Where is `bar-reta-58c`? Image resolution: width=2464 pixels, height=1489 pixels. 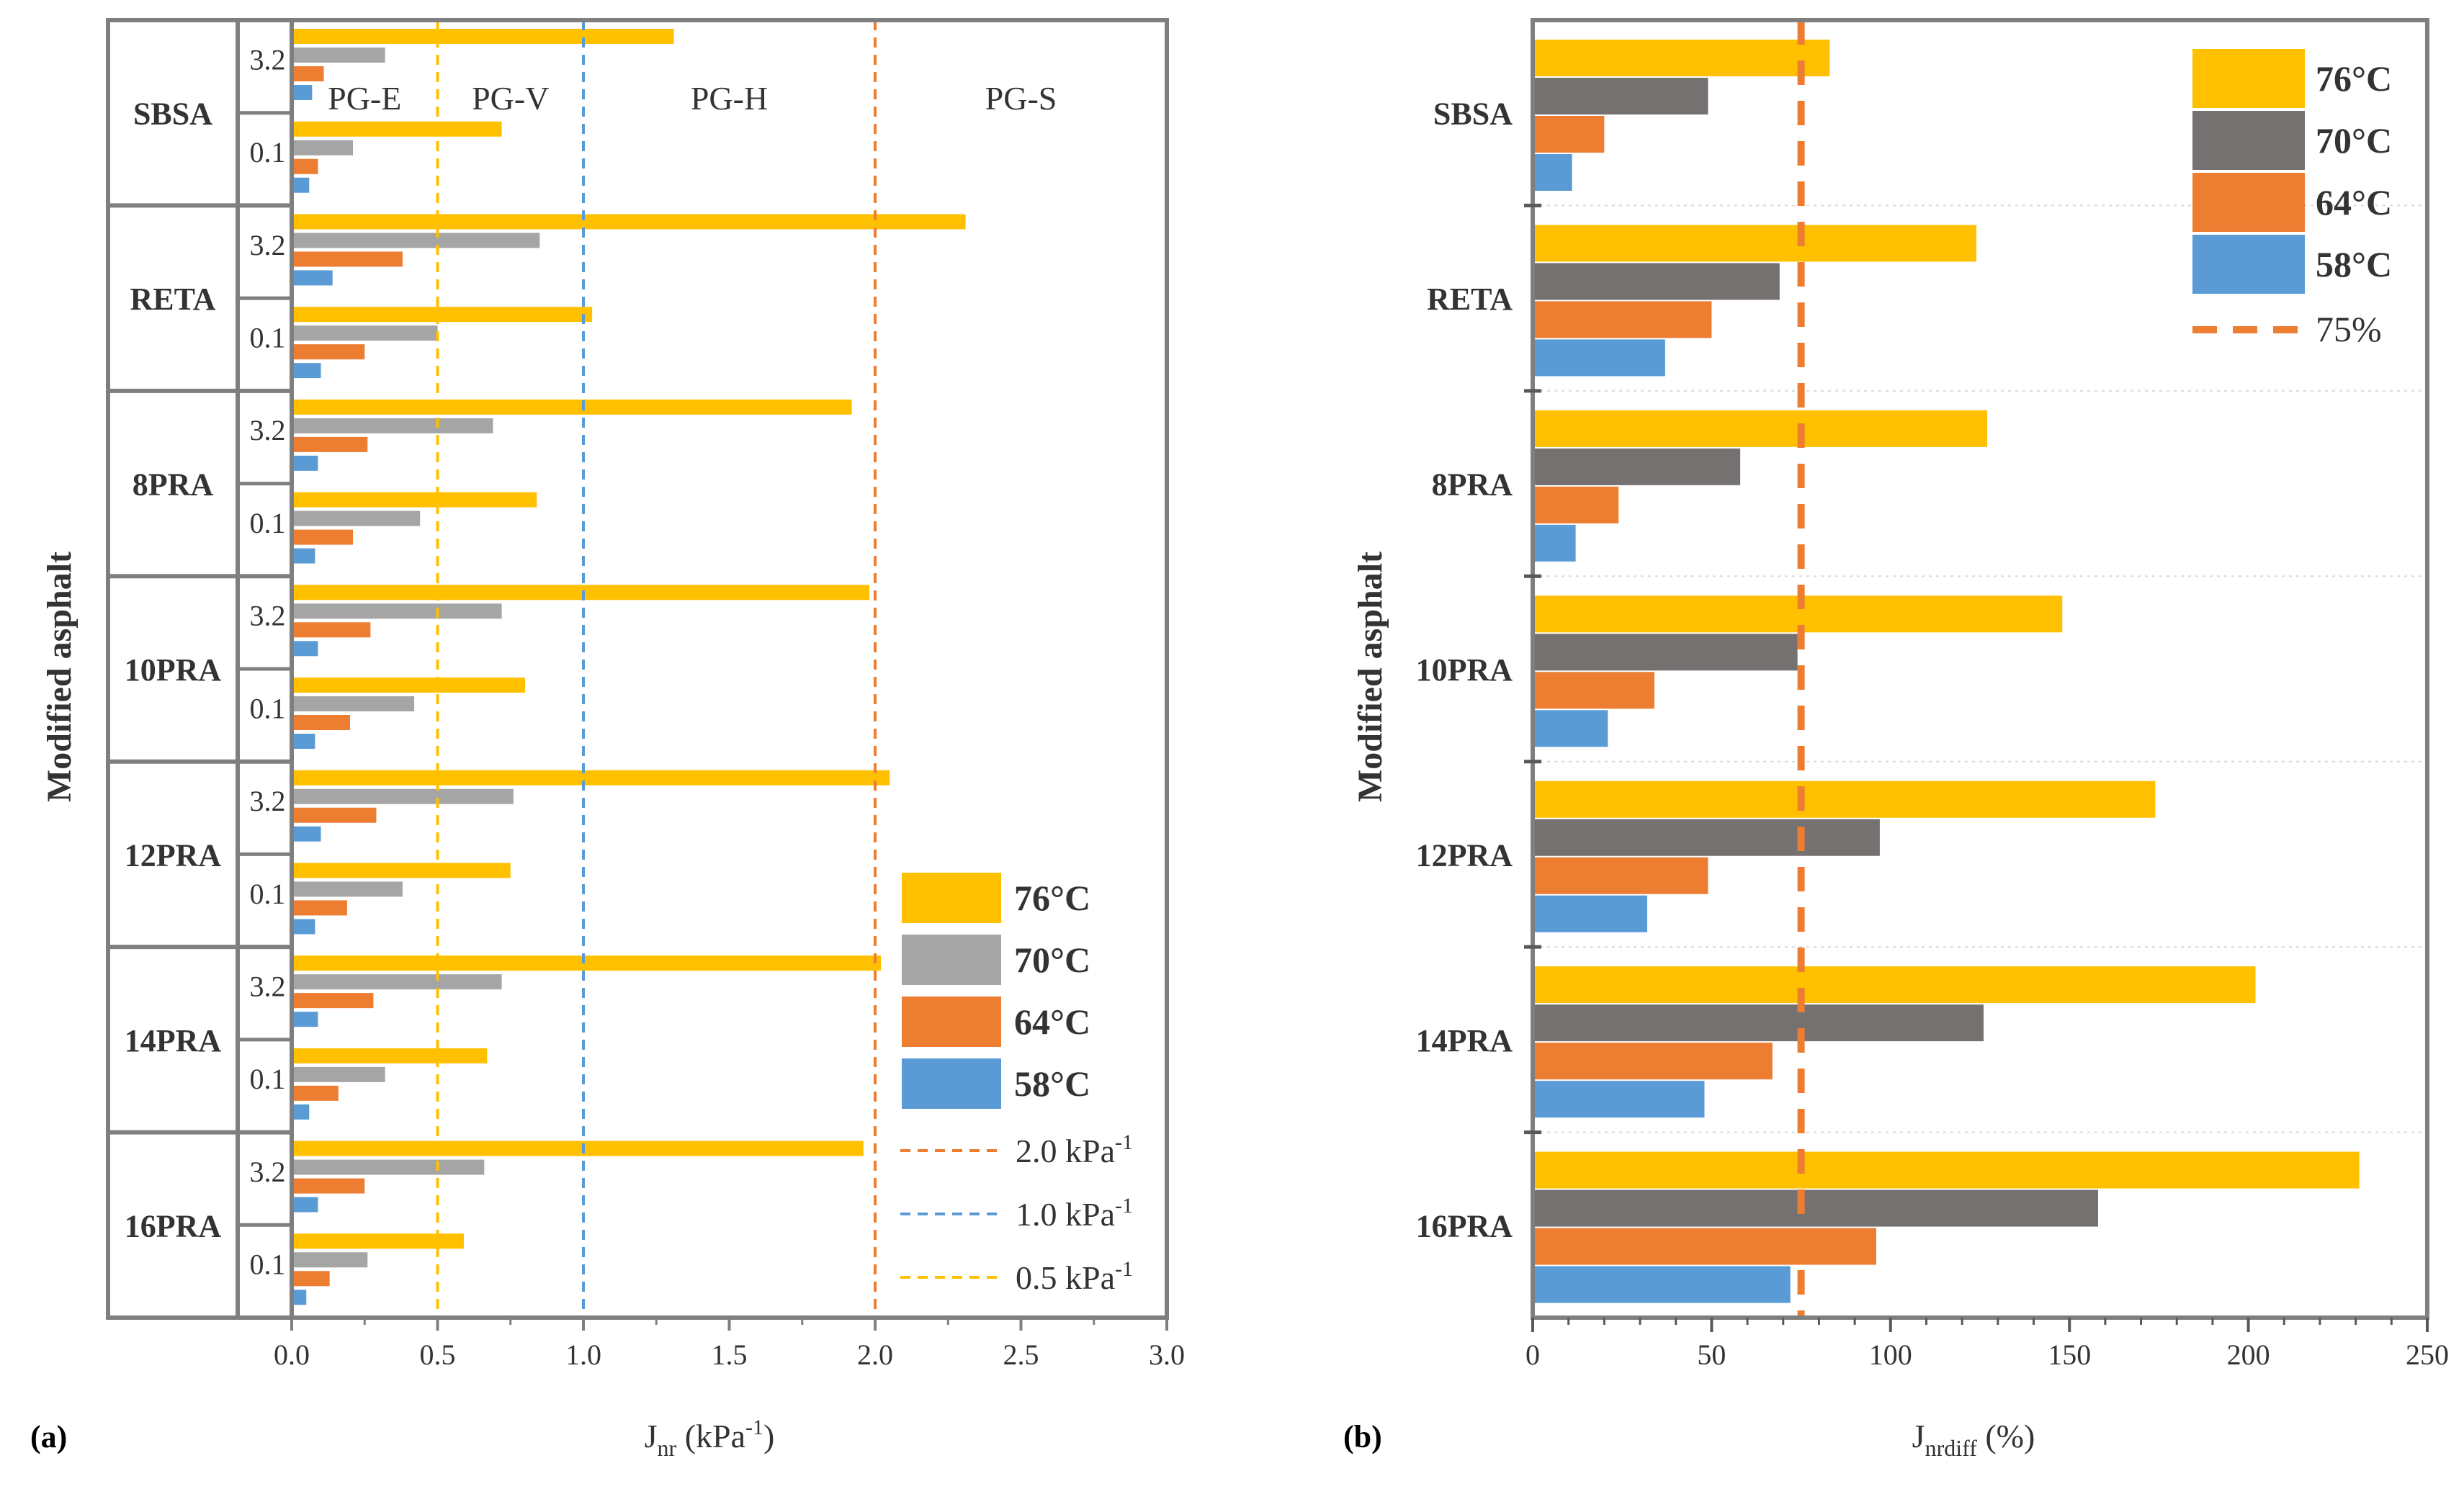
bar-reta-58c is located at coordinates (1599, 358).